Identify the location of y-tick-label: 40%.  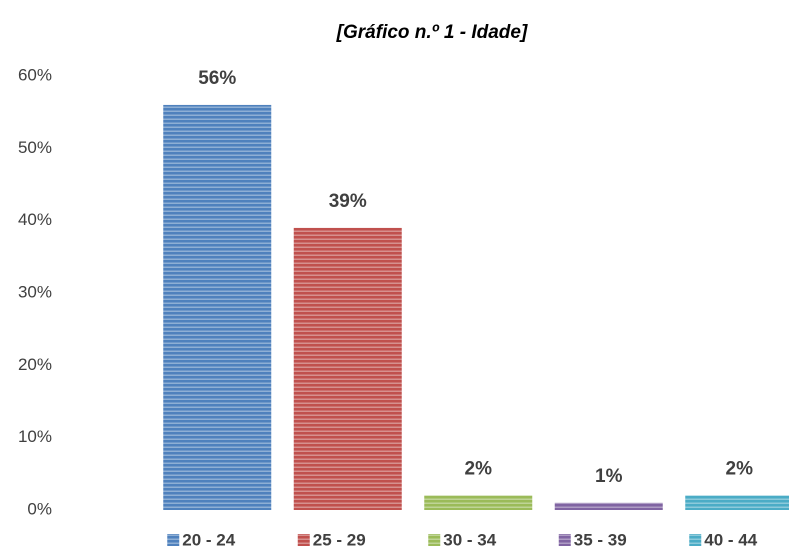
(35, 219).